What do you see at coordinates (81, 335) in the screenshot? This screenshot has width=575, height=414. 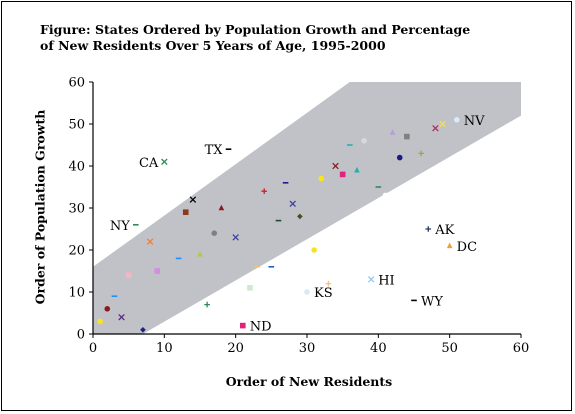 I see `y-tick-label: 0` at bounding box center [81, 335].